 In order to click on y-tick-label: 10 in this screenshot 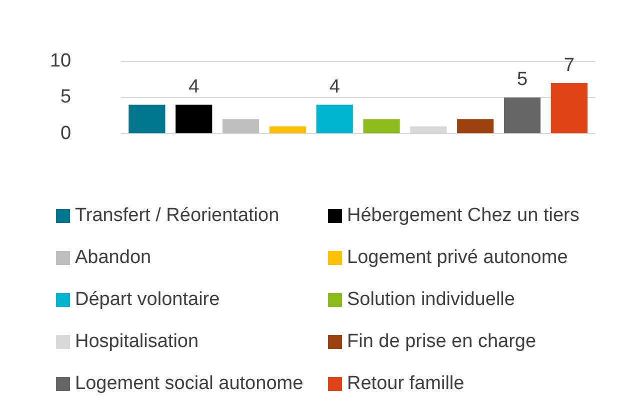, I will do `click(61, 61)`.